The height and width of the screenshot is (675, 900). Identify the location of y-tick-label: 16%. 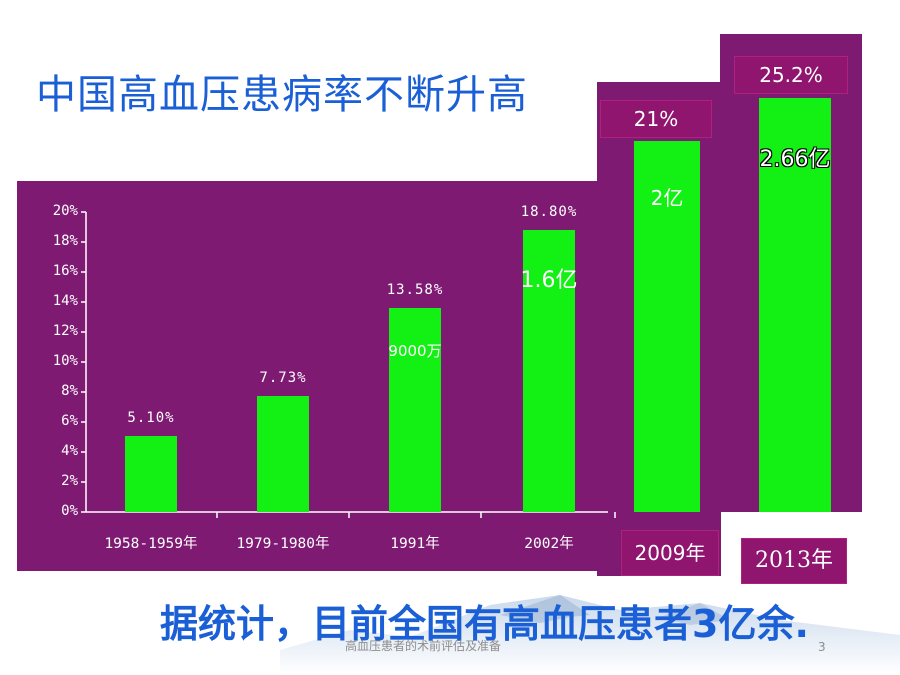
(65, 271).